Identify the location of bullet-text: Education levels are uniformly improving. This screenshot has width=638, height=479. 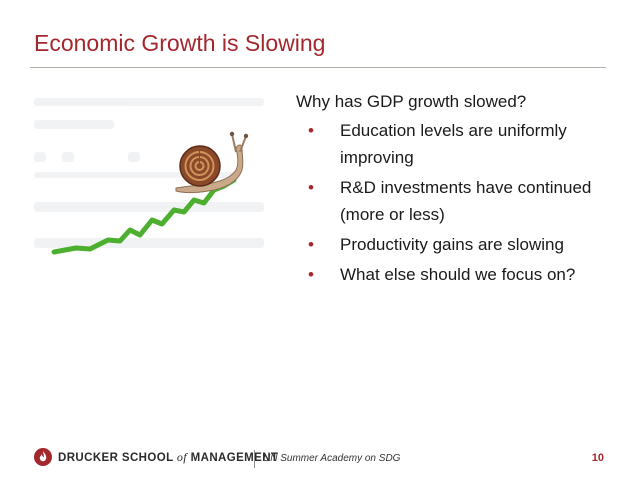
(453, 144).